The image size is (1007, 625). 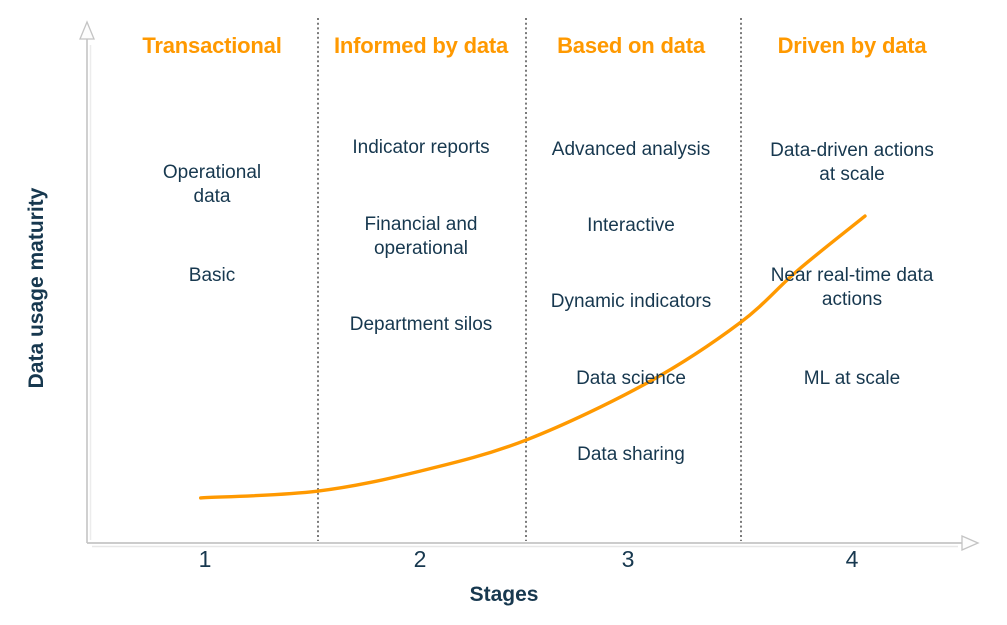 What do you see at coordinates (421, 147) in the screenshot?
I see `stage-item: Indicator reports` at bounding box center [421, 147].